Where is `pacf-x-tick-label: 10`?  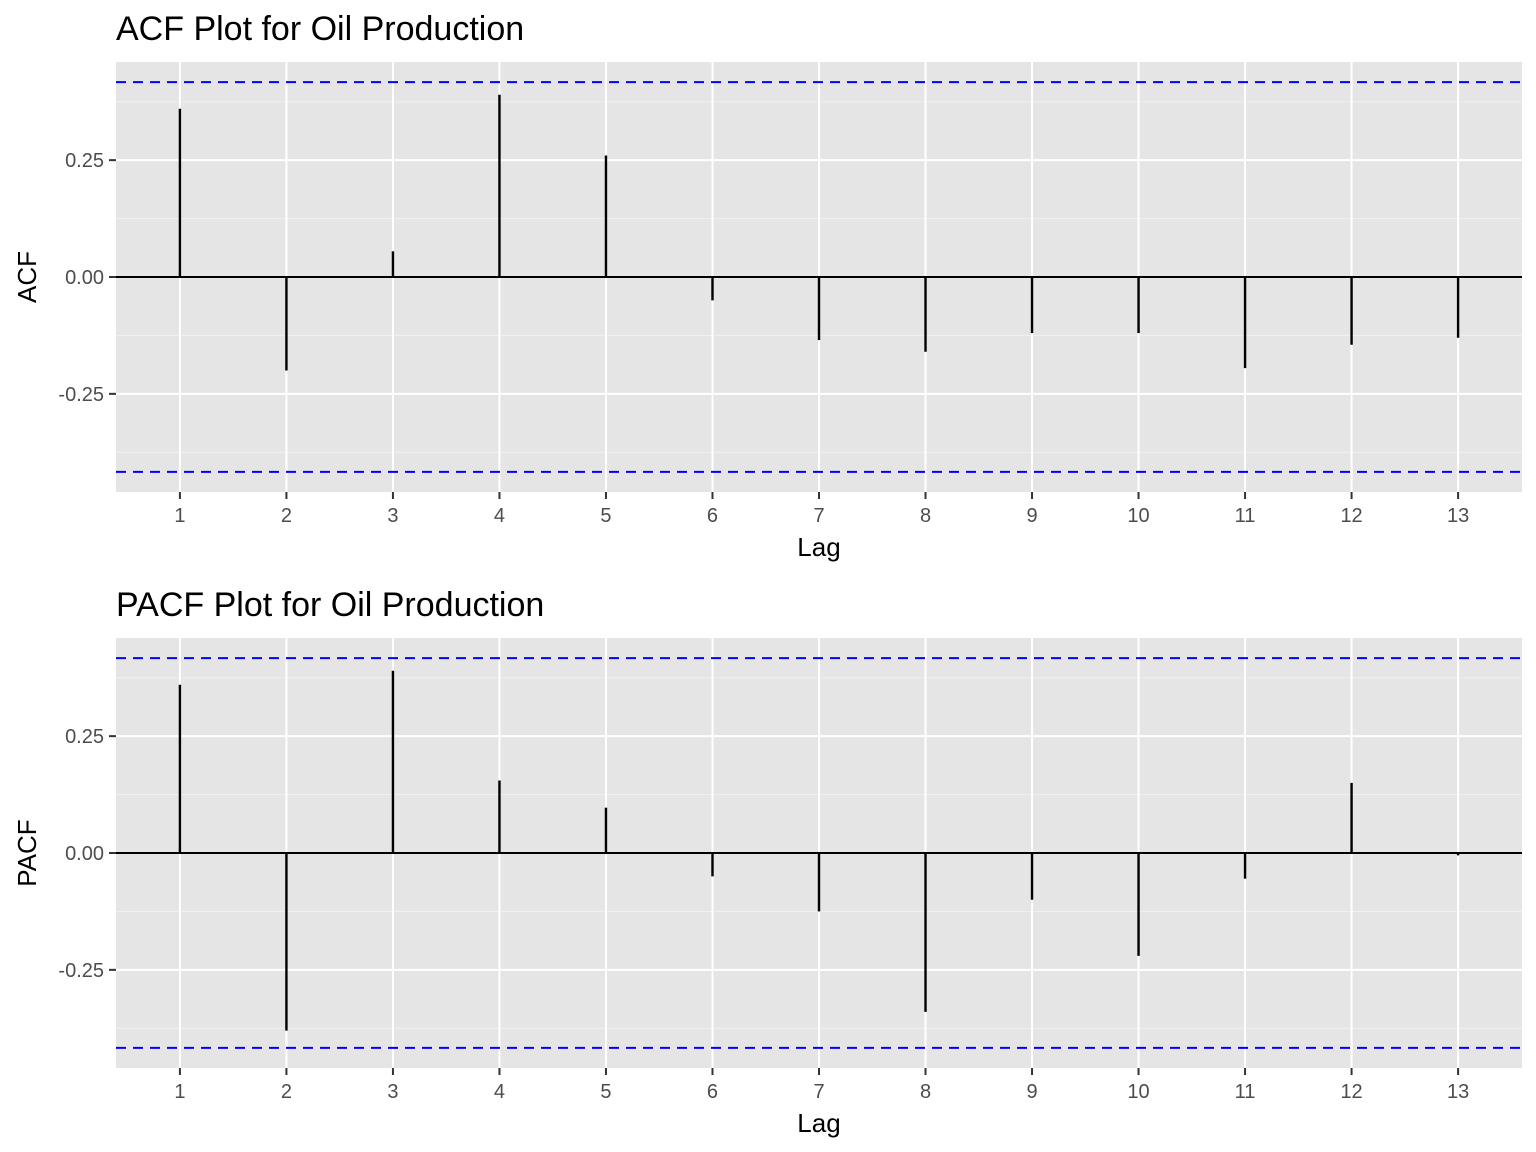 pacf-x-tick-label: 10 is located at coordinates (1138, 1092).